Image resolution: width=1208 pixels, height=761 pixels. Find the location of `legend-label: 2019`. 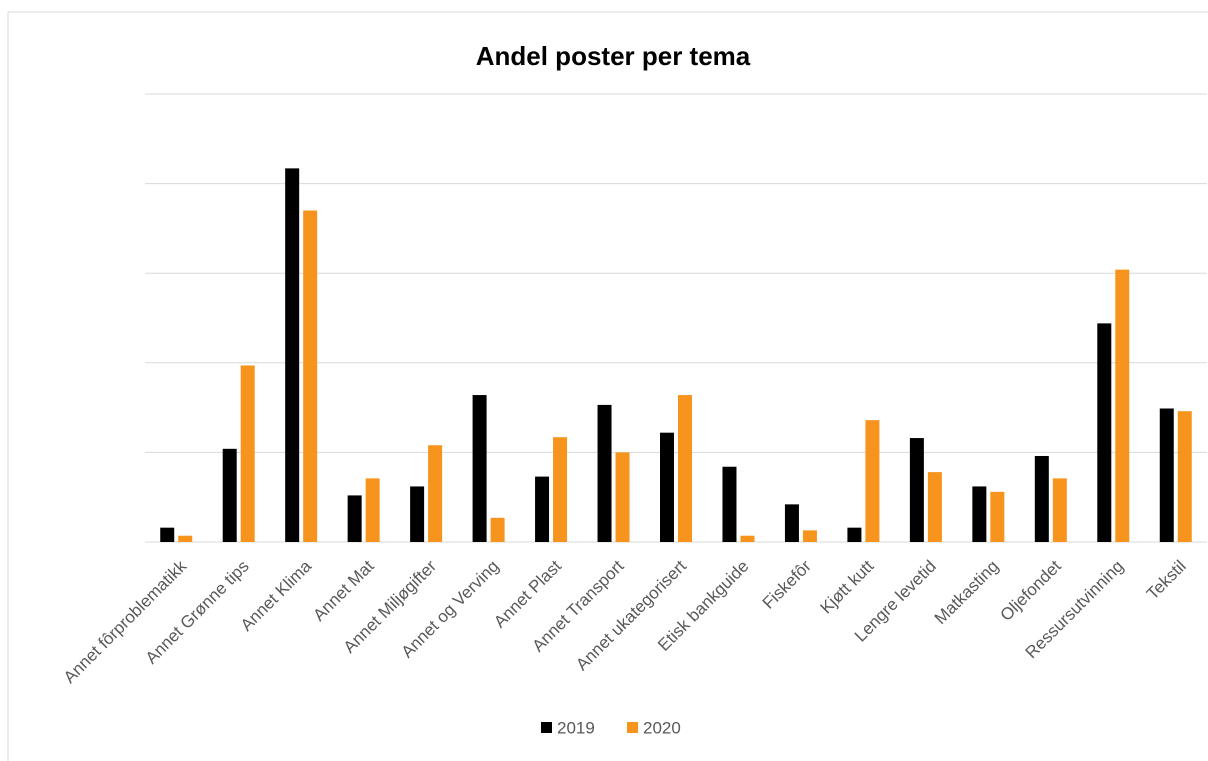

legend-label: 2019 is located at coordinates (576, 727).